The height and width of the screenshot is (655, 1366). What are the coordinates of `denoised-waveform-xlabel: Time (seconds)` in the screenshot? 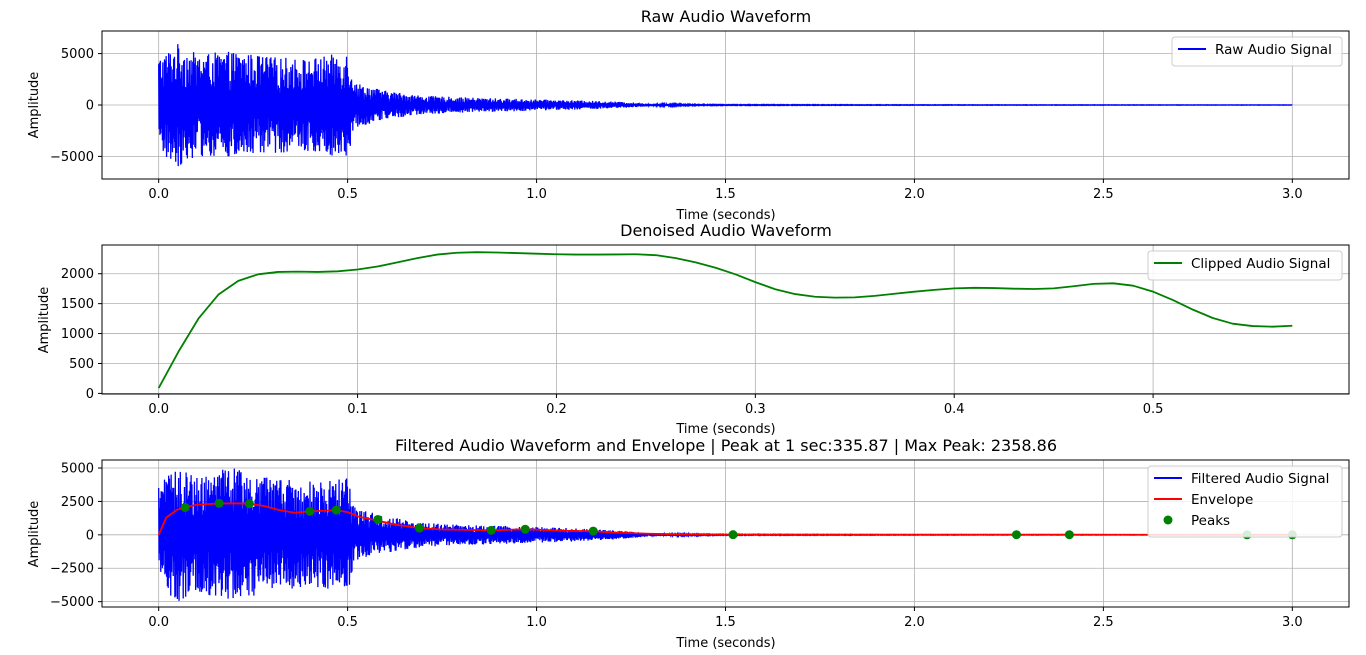 It's located at (725, 429).